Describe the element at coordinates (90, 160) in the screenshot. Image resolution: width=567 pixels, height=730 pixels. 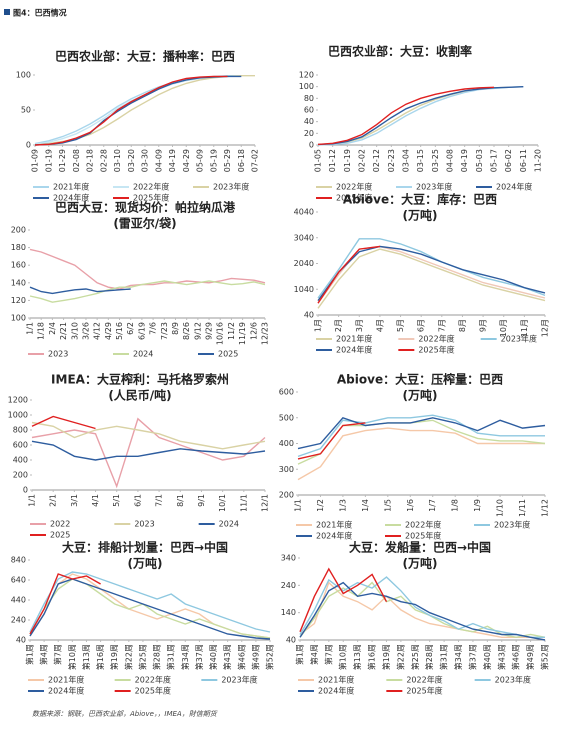
I see `x-tick-label: 02-18` at that location.